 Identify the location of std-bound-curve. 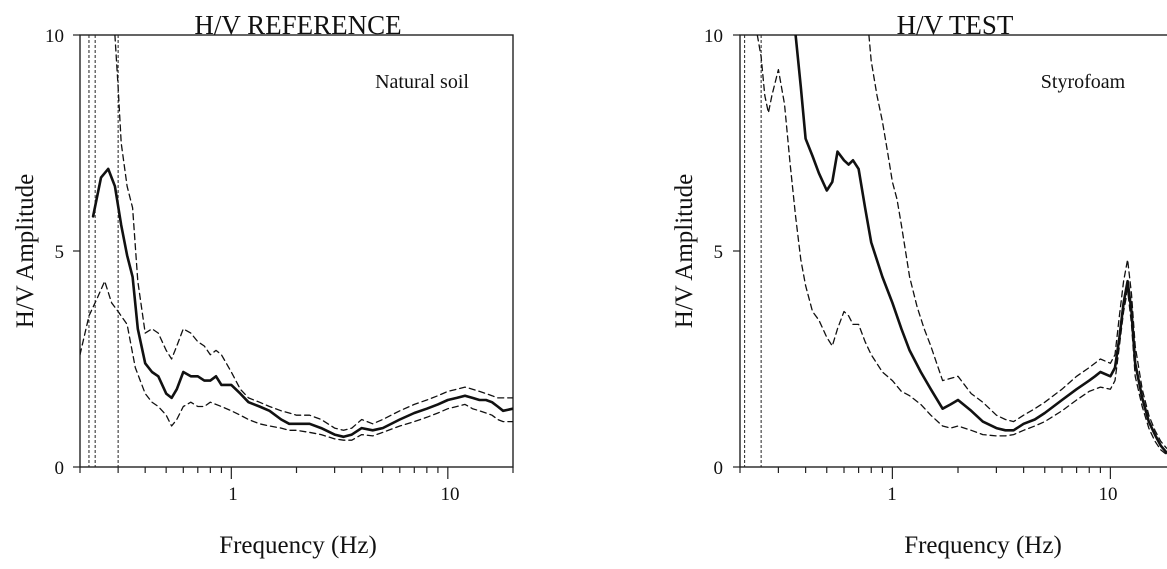
(296, 360).